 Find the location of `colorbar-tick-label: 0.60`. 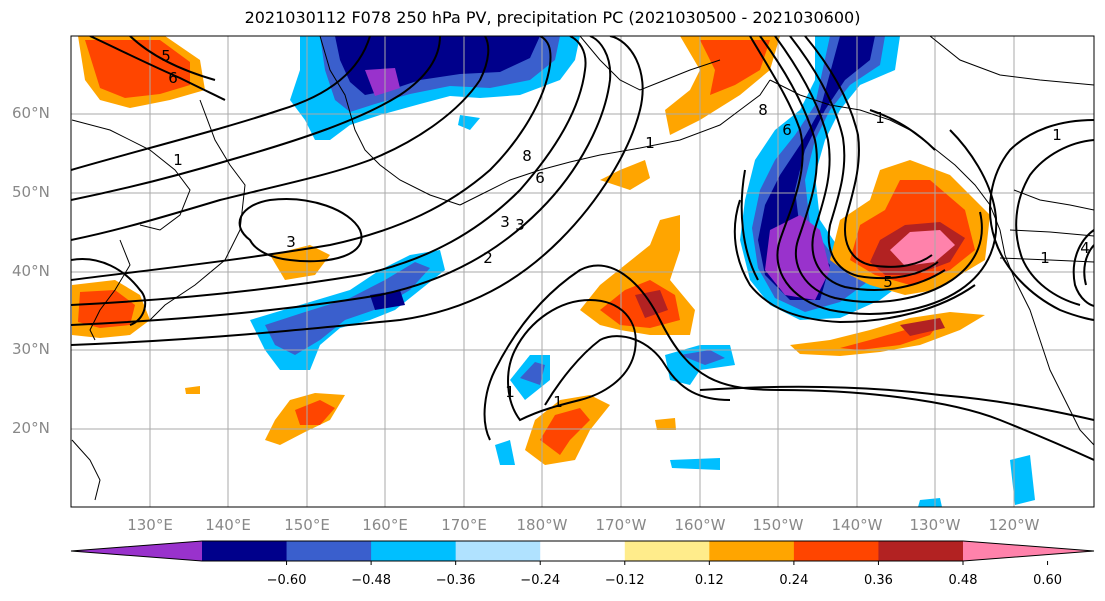

colorbar-tick-label: 0.60 is located at coordinates (1048, 580).